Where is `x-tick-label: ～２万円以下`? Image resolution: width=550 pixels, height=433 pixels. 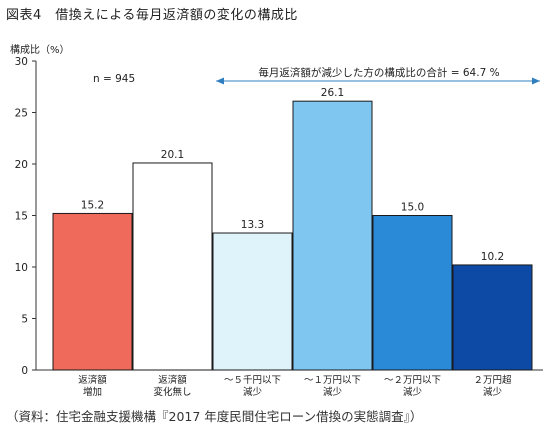
x-tick-label: ～２万円以下 is located at coordinates (412, 380).